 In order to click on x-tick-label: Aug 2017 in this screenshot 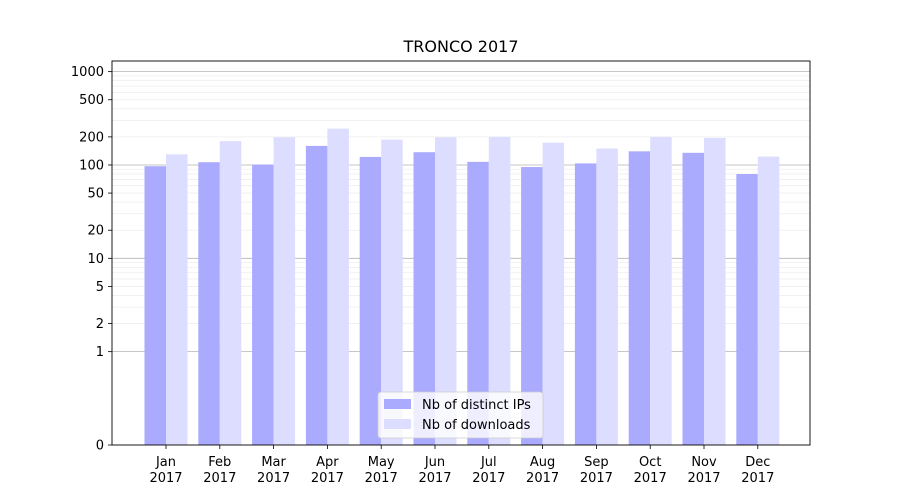, I will do `click(542, 470)`.